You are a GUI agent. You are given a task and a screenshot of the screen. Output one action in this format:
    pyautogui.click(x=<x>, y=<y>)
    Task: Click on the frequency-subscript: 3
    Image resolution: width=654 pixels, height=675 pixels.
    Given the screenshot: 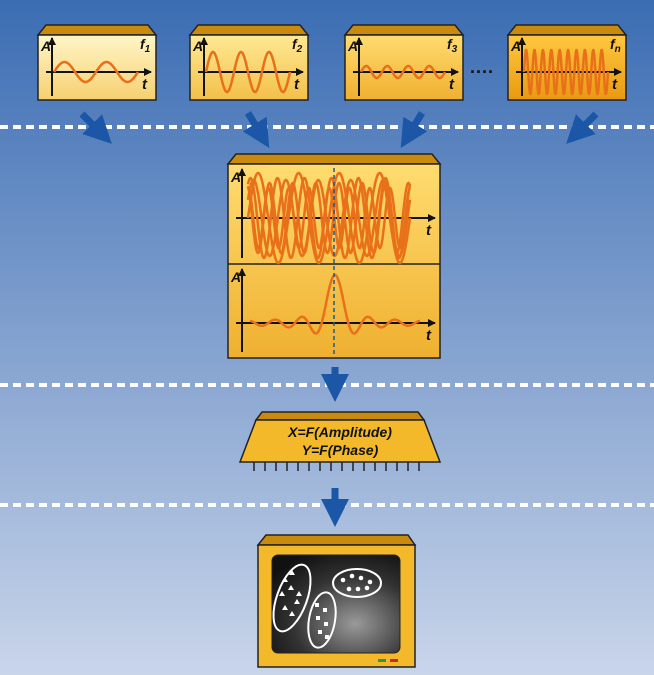 What is the action you would take?
    pyautogui.click(x=455, y=49)
    